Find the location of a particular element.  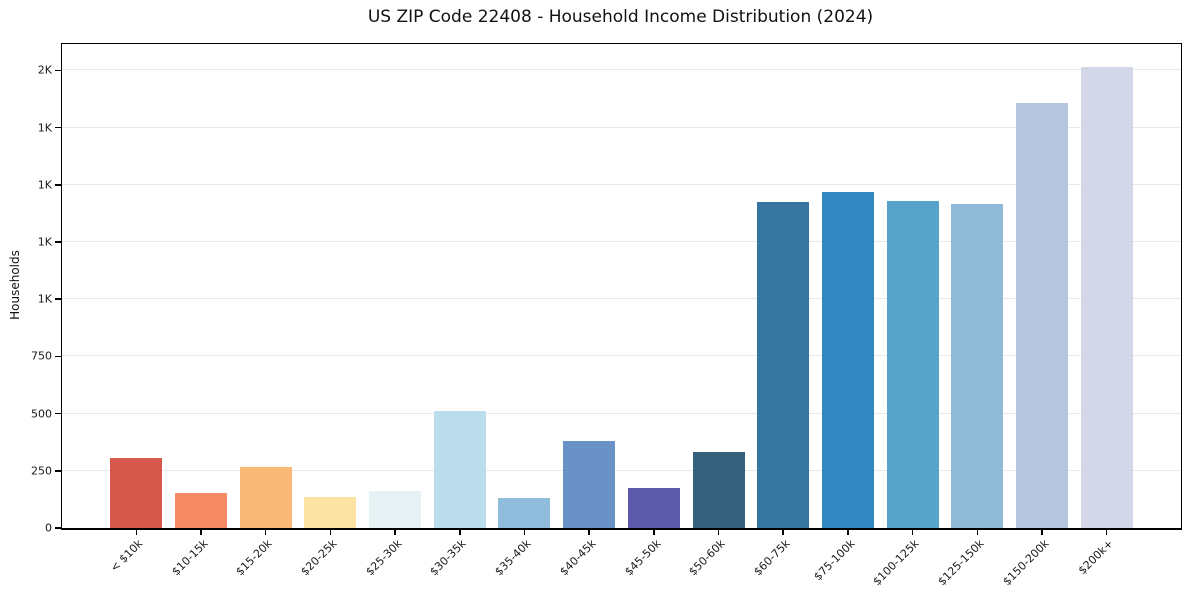

bar-30-35k is located at coordinates (459, 469).